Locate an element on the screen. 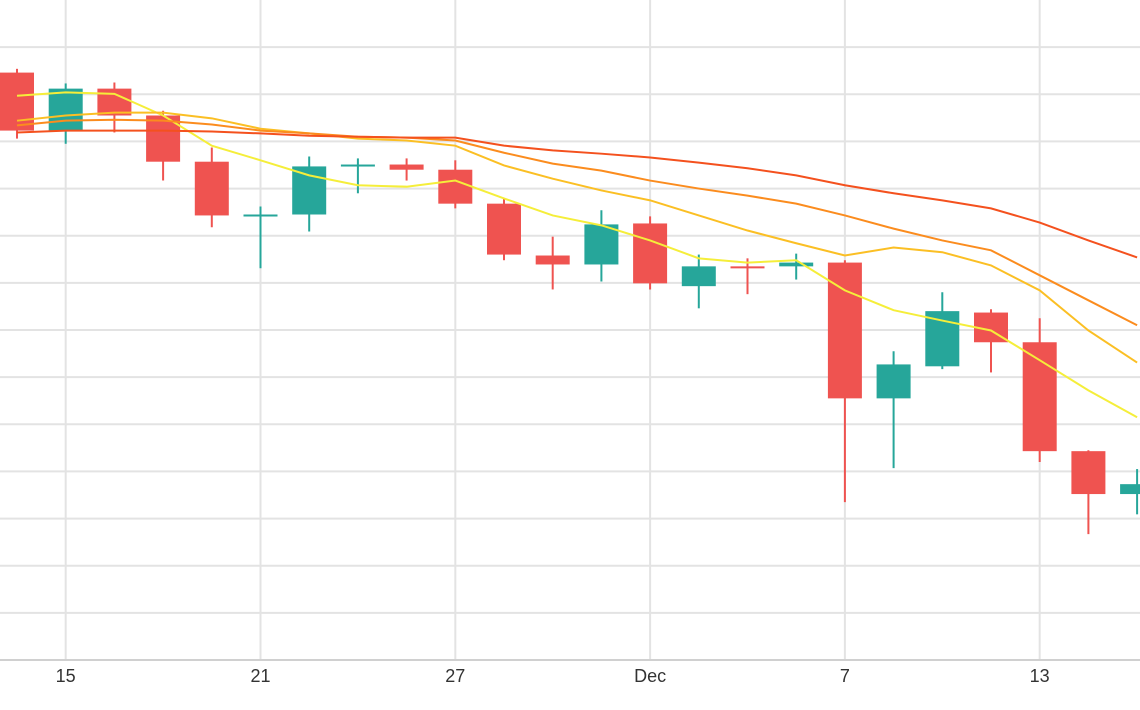 The height and width of the screenshot is (710, 1140). x-tick-label: 21 is located at coordinates (260, 676).